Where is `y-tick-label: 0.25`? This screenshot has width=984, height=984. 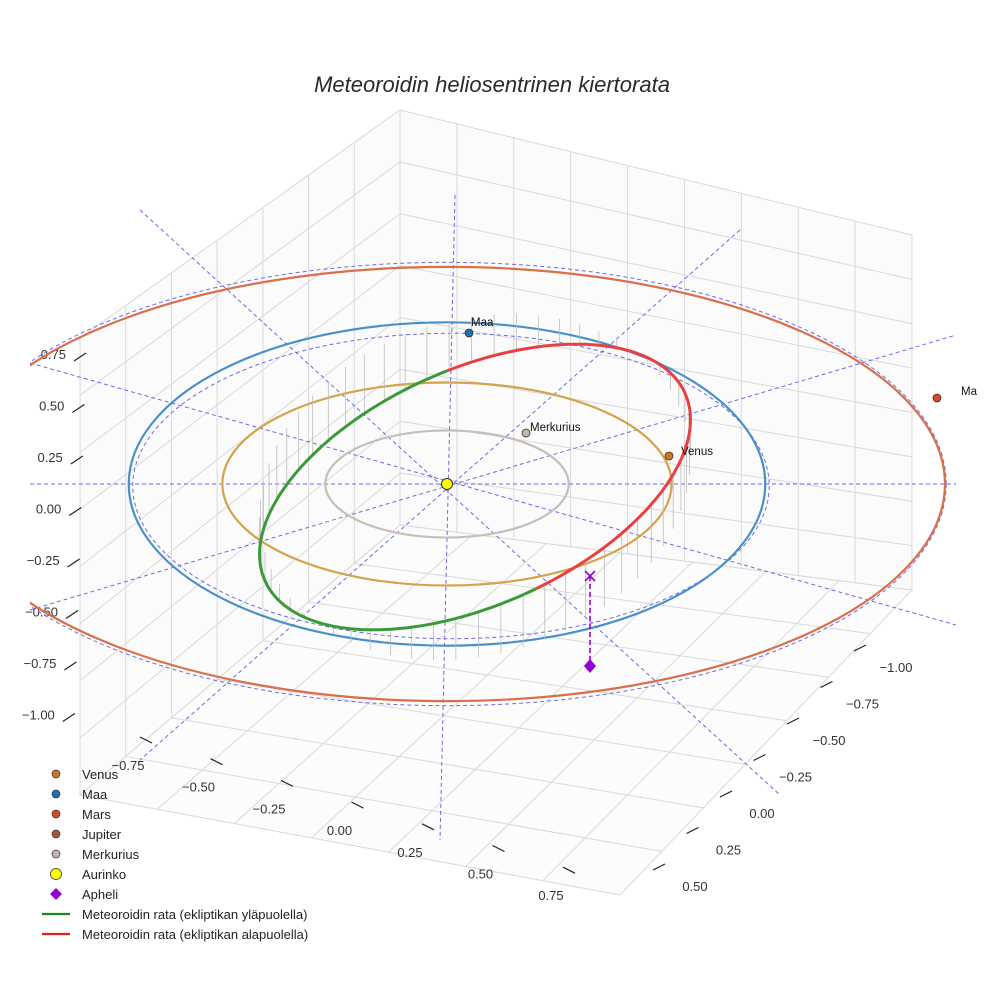 y-tick-label: 0.25 is located at coordinates (728, 850).